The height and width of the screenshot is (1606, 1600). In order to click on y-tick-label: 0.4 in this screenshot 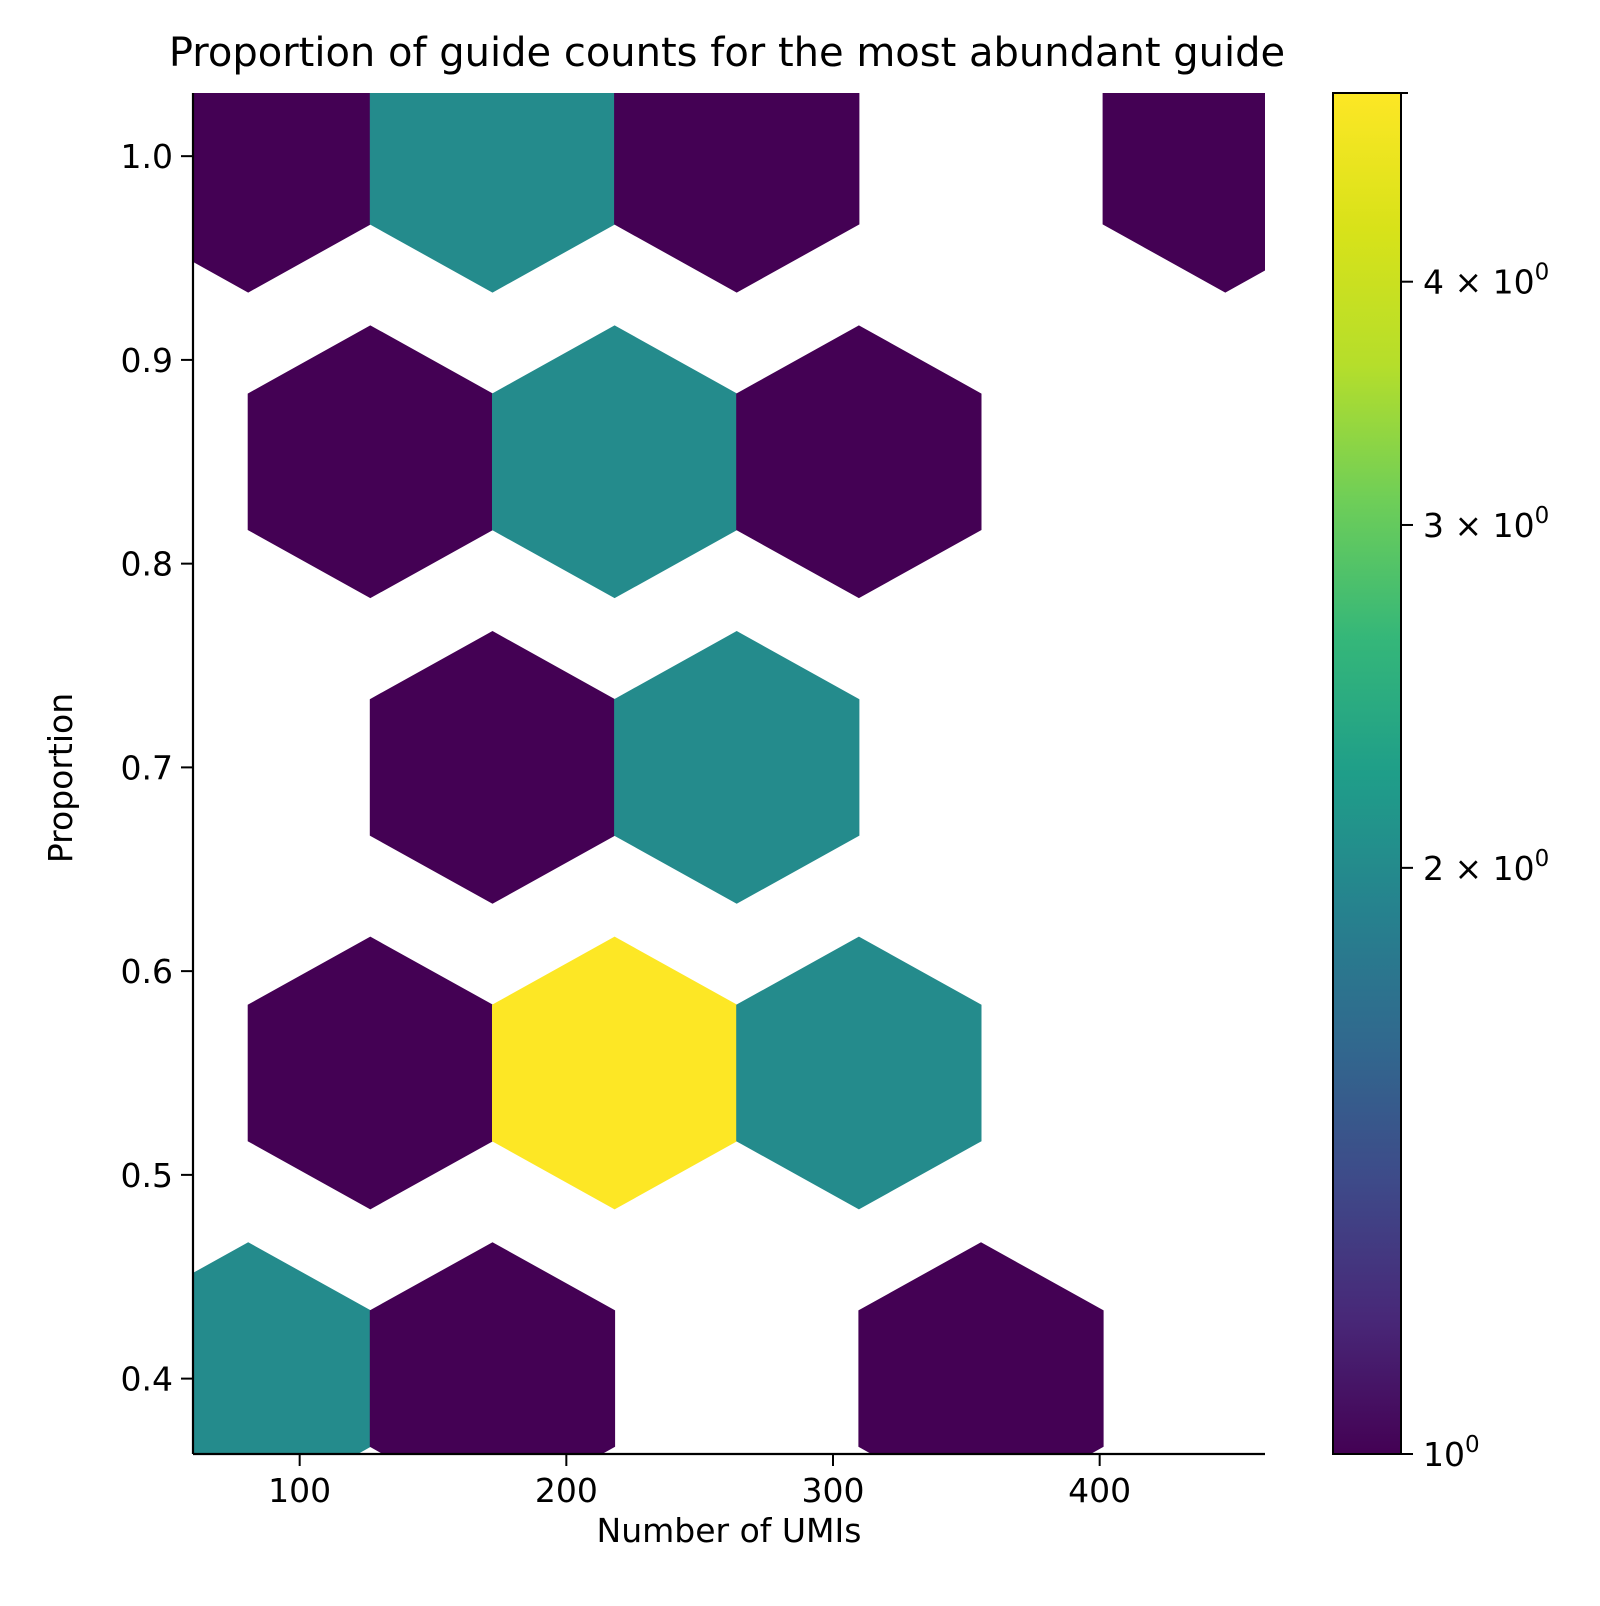, I will do `click(147, 1379)`.